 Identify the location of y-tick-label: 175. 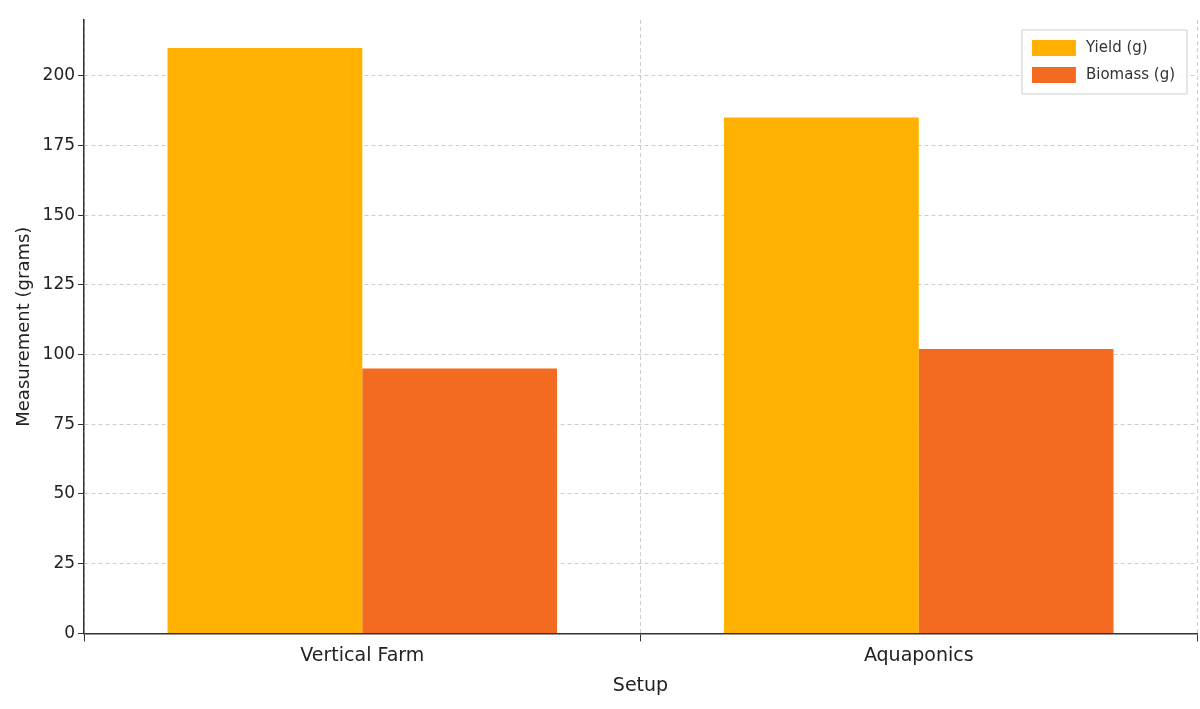
(59, 143).